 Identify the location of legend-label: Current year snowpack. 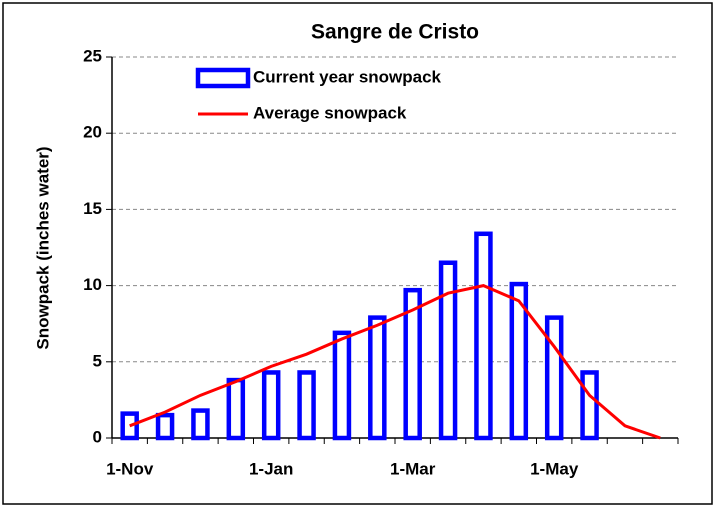
(347, 76).